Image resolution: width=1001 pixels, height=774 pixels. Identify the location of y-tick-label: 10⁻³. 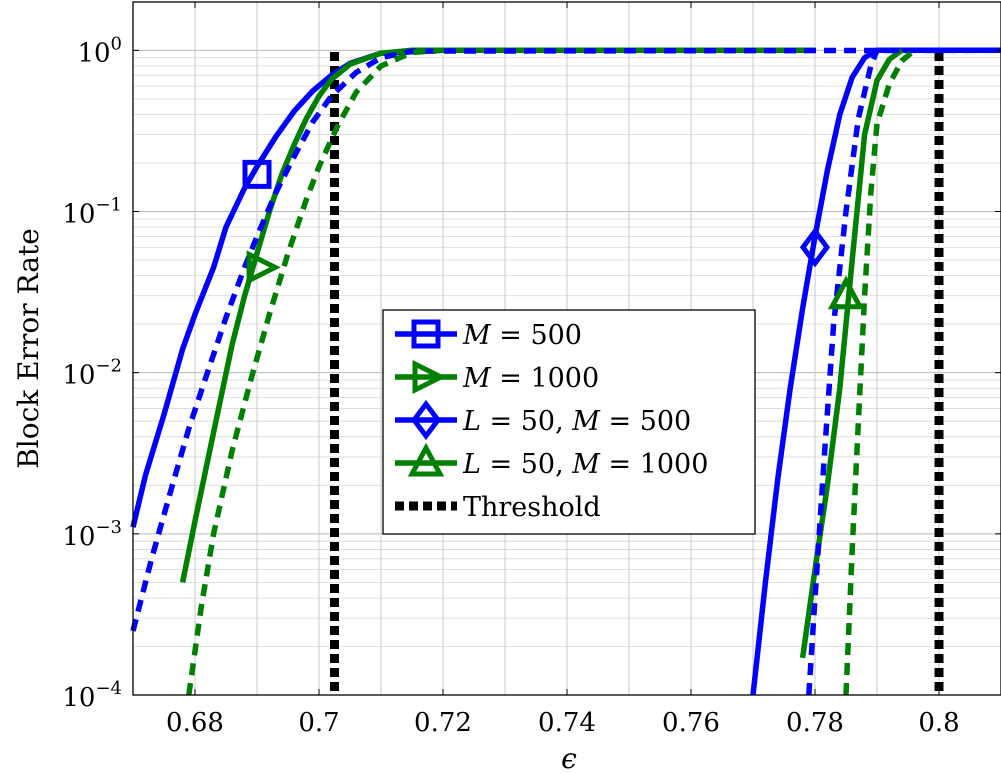
(92, 534).